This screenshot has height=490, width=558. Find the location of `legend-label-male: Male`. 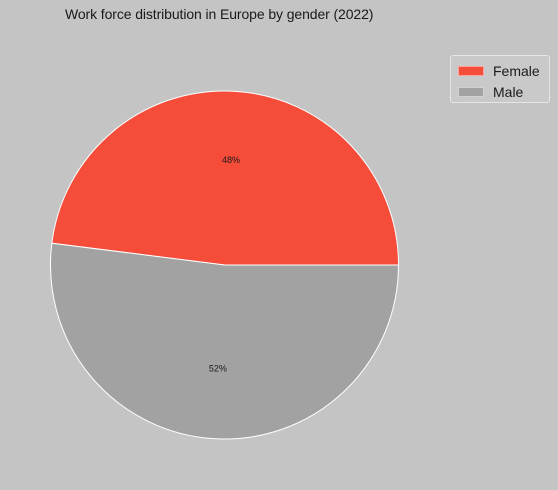

legend-label-male: Male is located at coordinates (508, 91).